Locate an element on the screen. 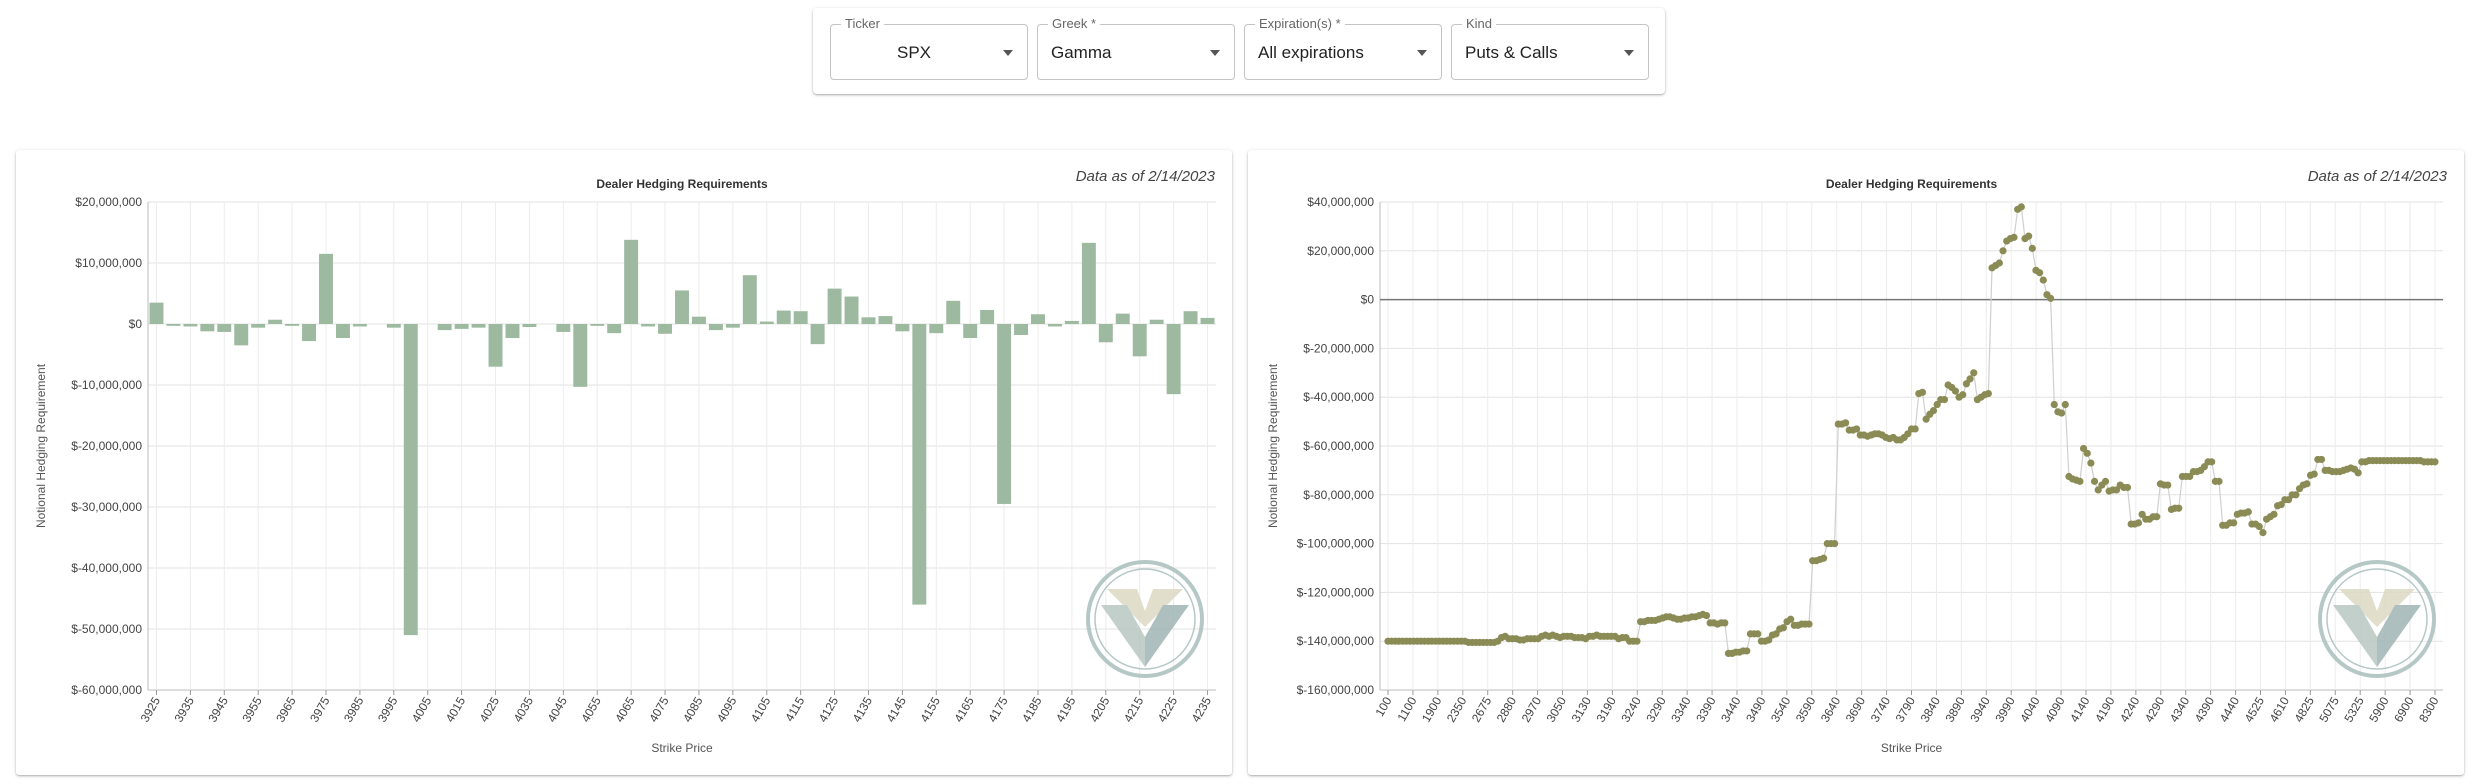  x-tick-label: 4115 is located at coordinates (794, 709).